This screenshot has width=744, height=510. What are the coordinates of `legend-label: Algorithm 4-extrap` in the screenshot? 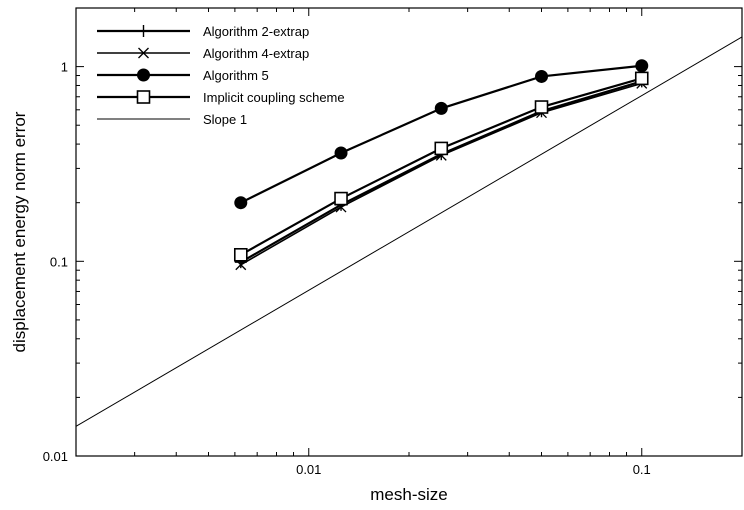 It's located at (256, 53).